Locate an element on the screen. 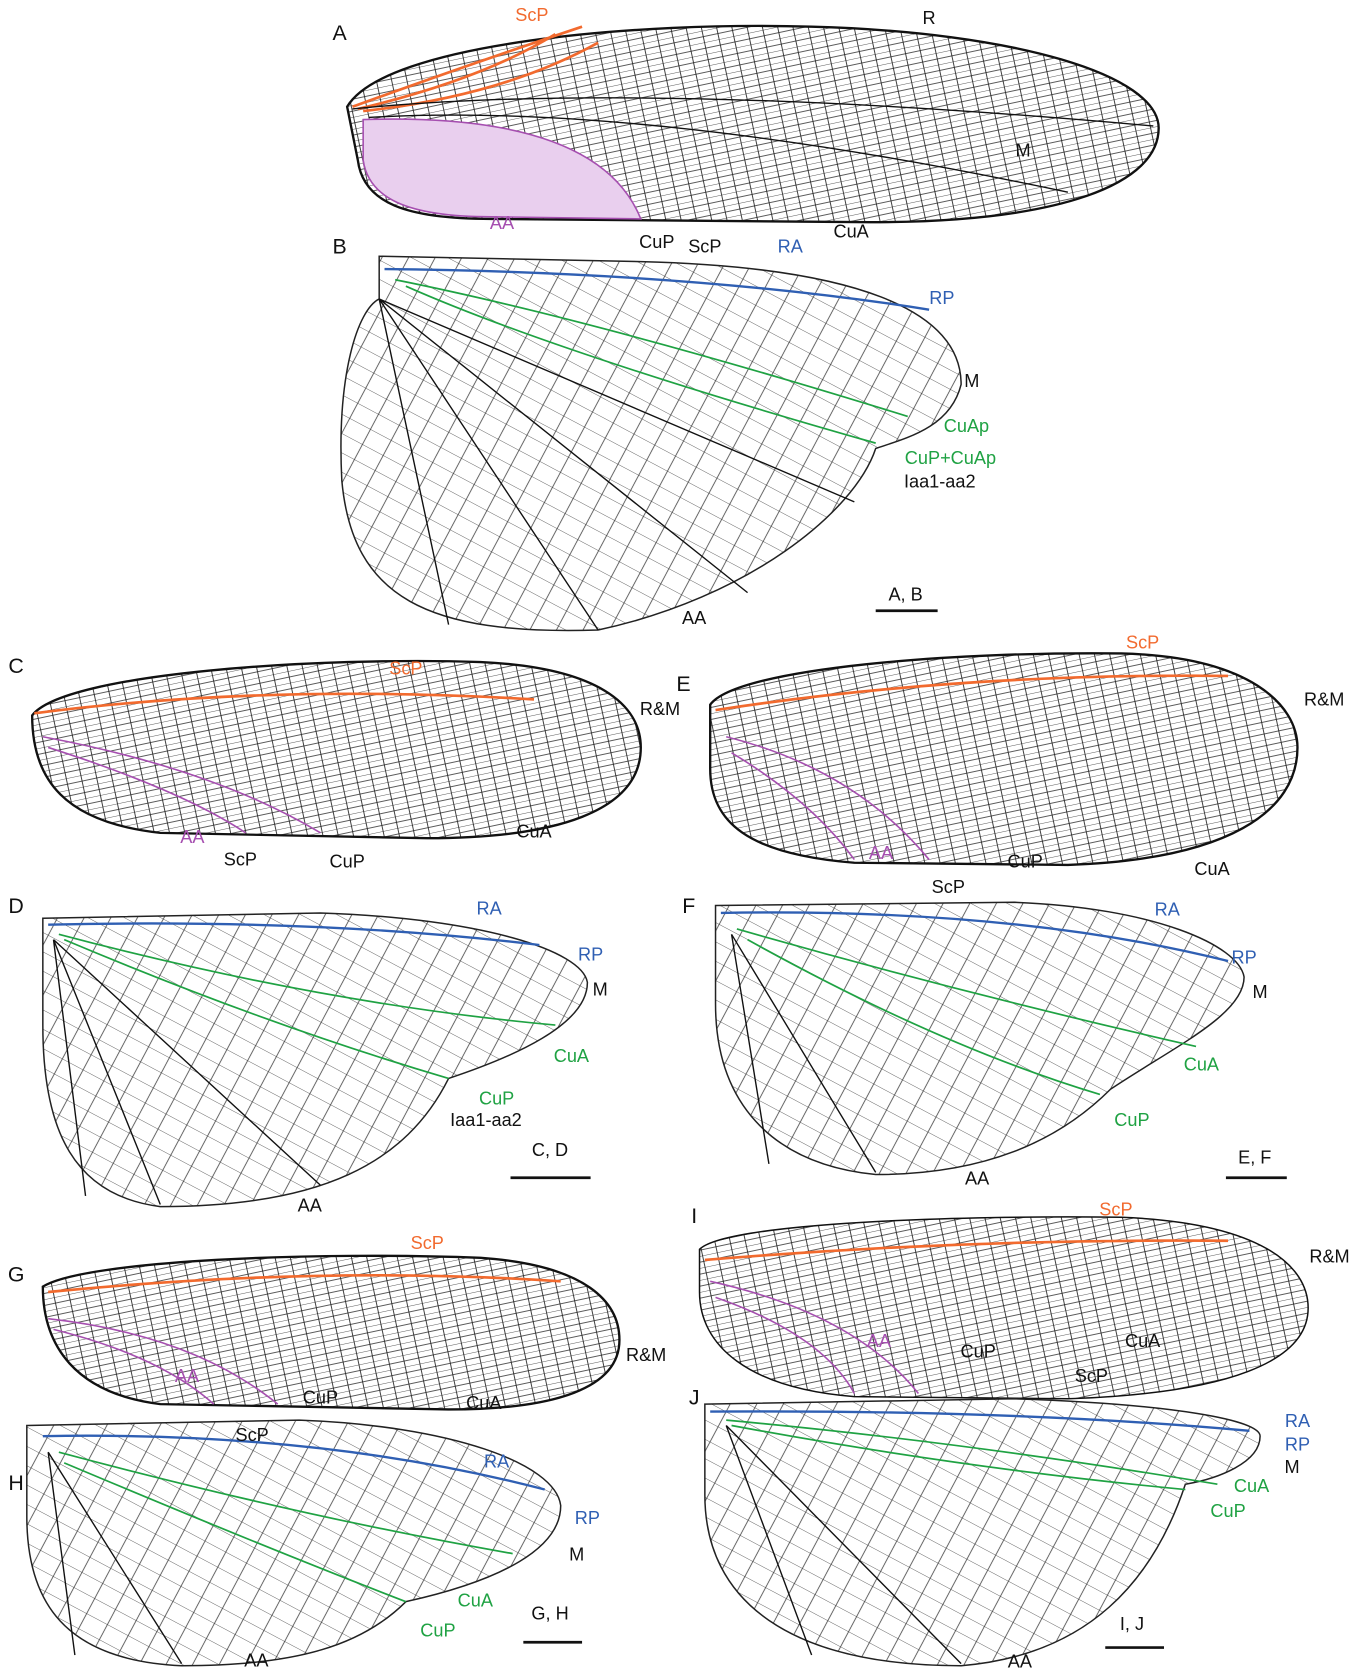  scale-label: E, F is located at coordinates (1254, 1157).